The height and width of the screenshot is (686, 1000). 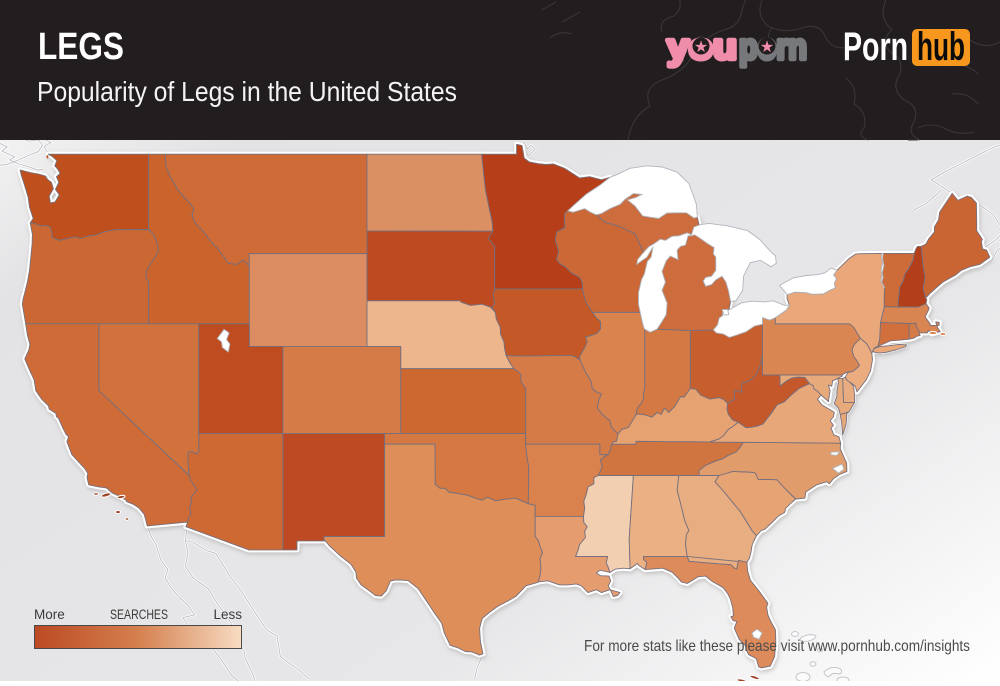 What do you see at coordinates (875, 47) in the screenshot?
I see `svg-text: Porn` at bounding box center [875, 47].